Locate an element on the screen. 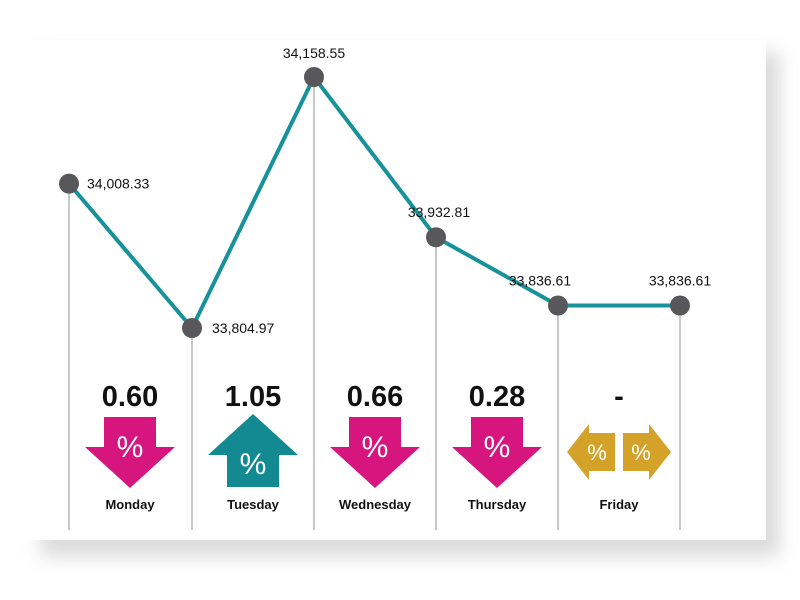 This screenshot has width=800, height=600. day-label: Thursday is located at coordinates (497, 504).